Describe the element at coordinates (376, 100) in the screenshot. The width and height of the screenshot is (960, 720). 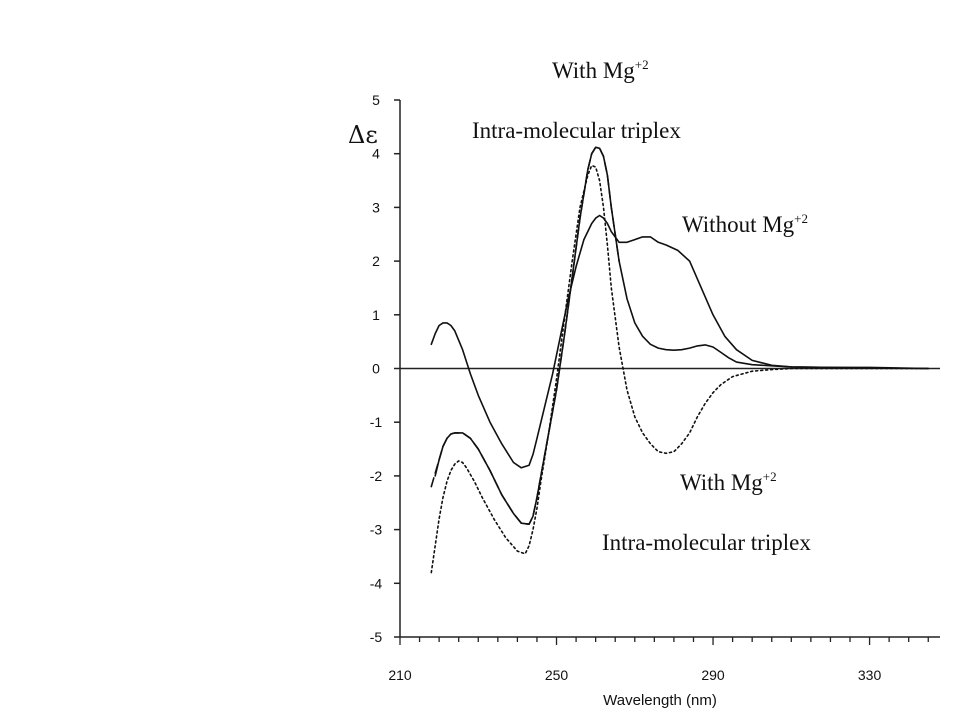
I see `y-tick-label: 5` at that location.